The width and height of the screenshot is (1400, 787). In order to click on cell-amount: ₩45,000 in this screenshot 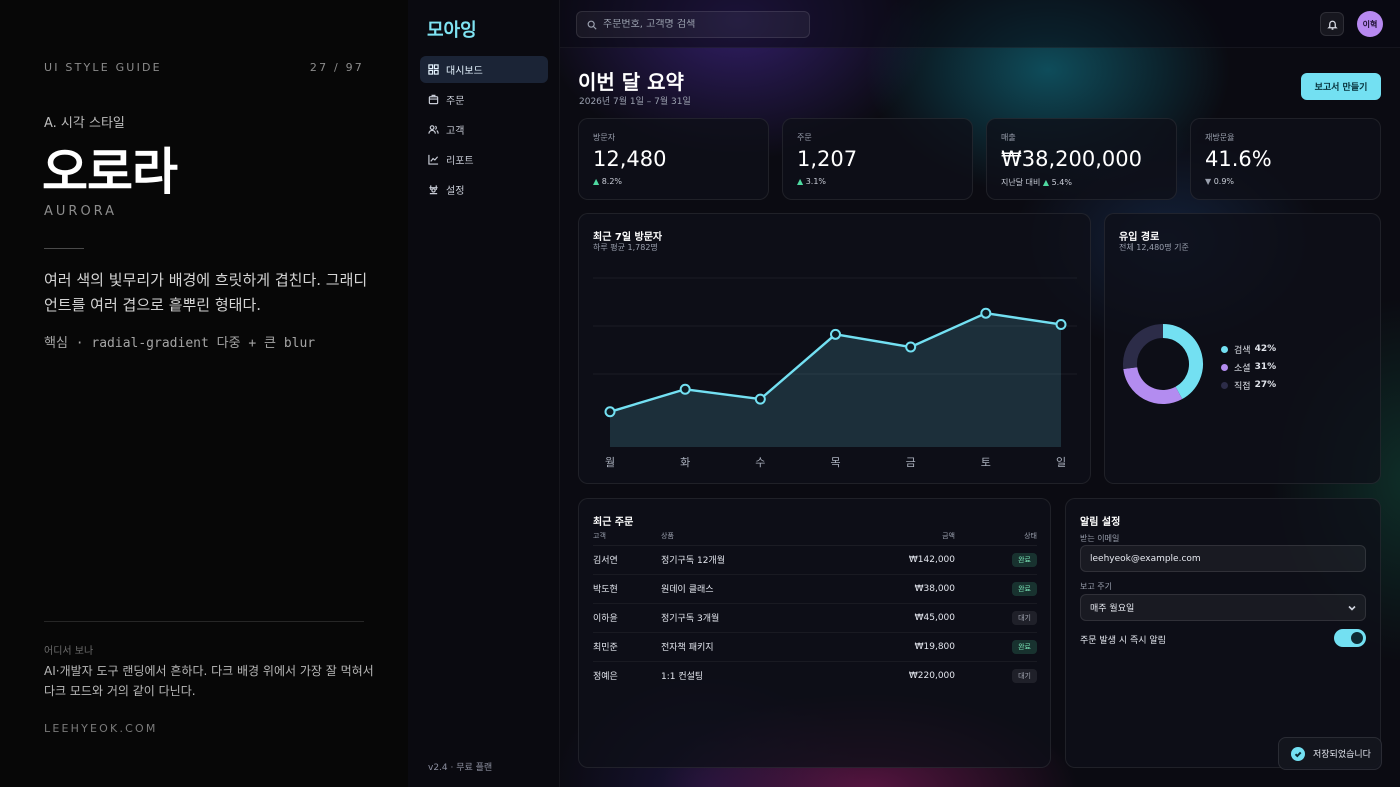, I will do `click(898, 618)`.